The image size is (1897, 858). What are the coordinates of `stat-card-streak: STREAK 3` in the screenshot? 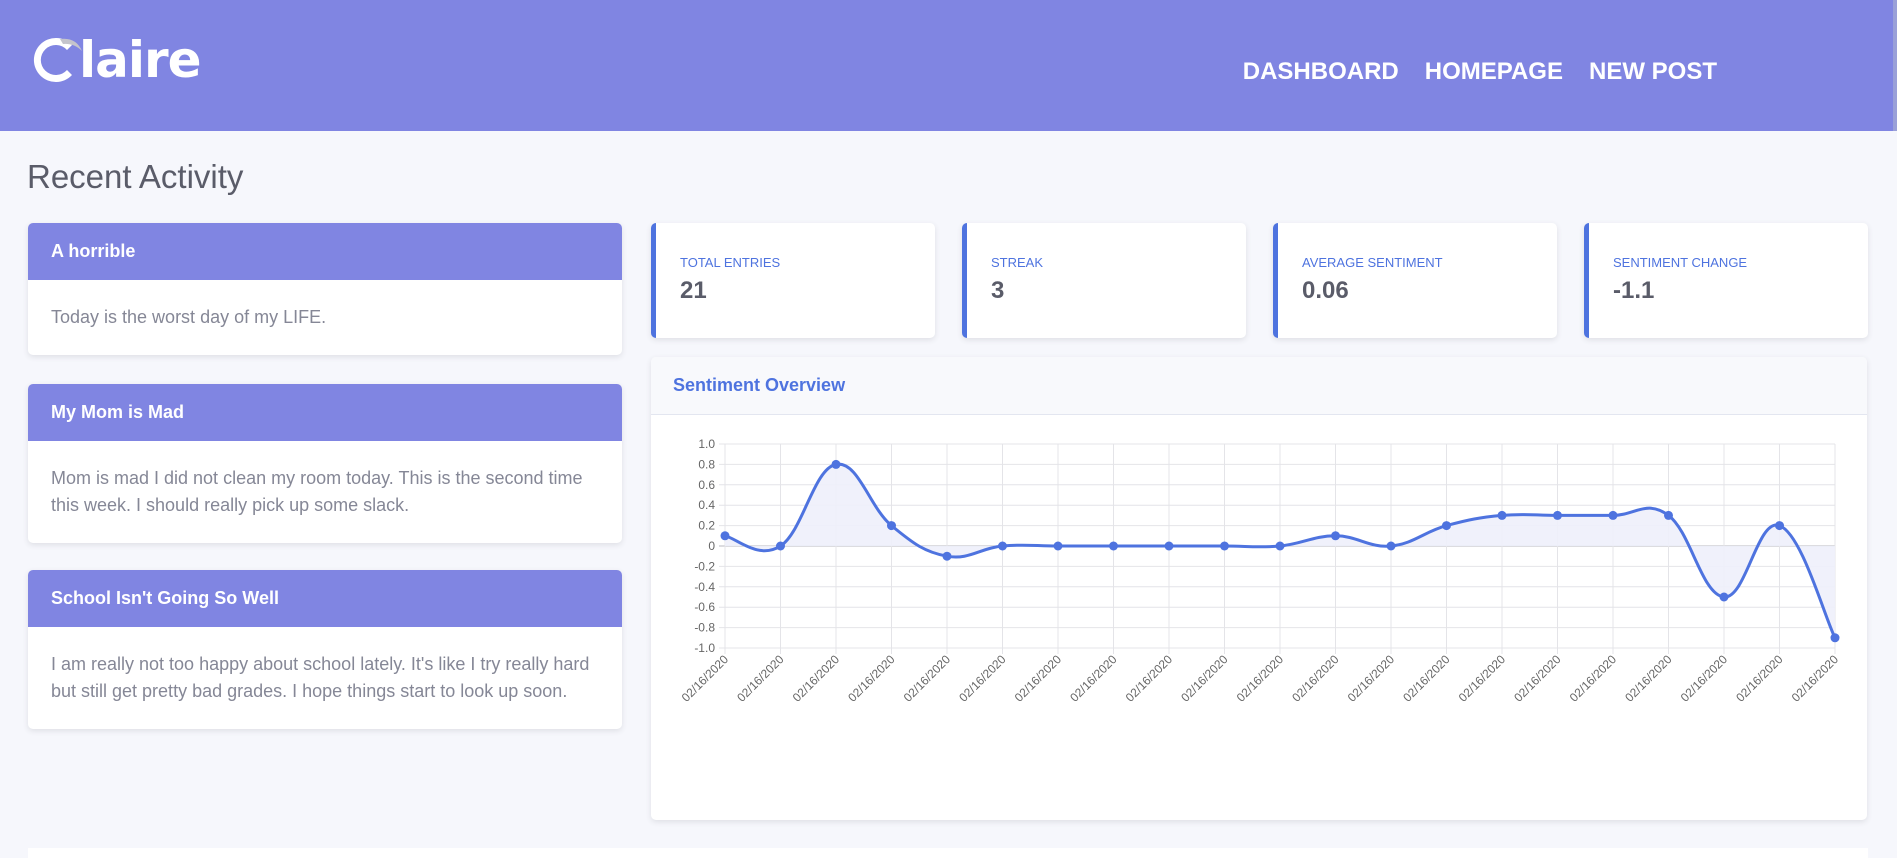 It's located at (1104, 280).